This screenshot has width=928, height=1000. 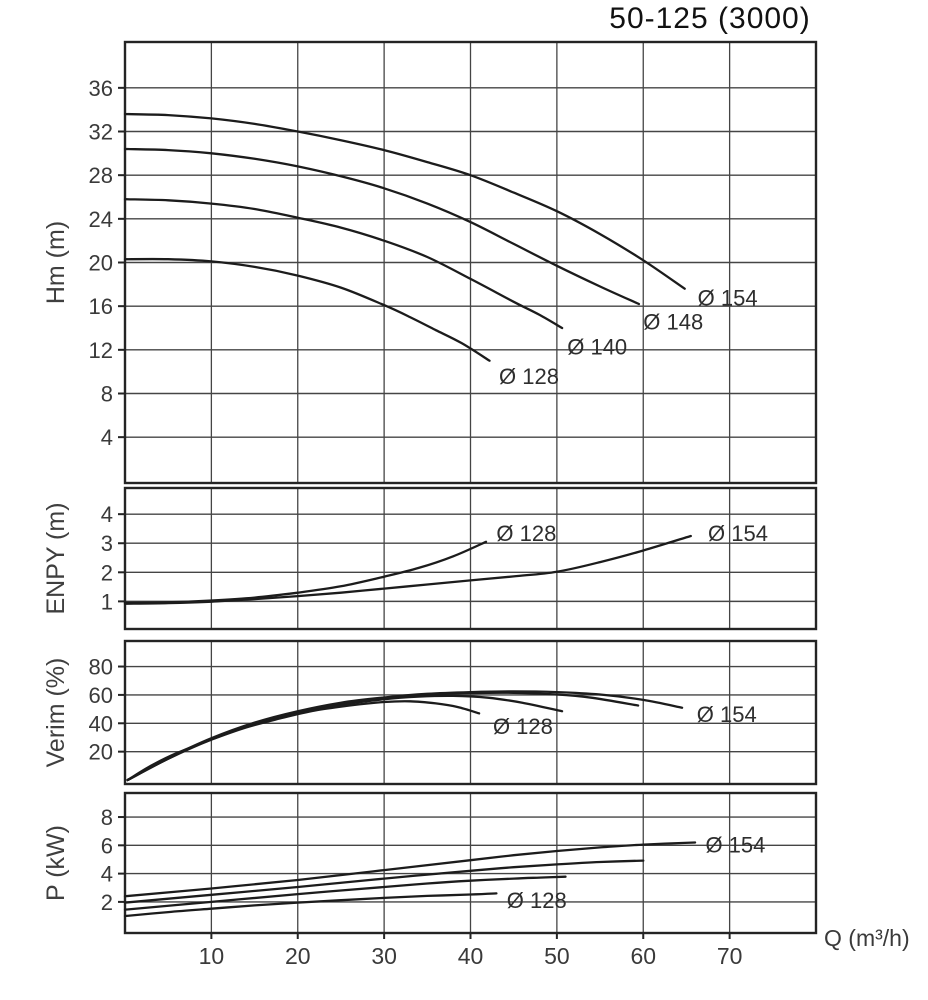 What do you see at coordinates (730, 956) in the screenshot?
I see `x-tick-label: 70` at bounding box center [730, 956].